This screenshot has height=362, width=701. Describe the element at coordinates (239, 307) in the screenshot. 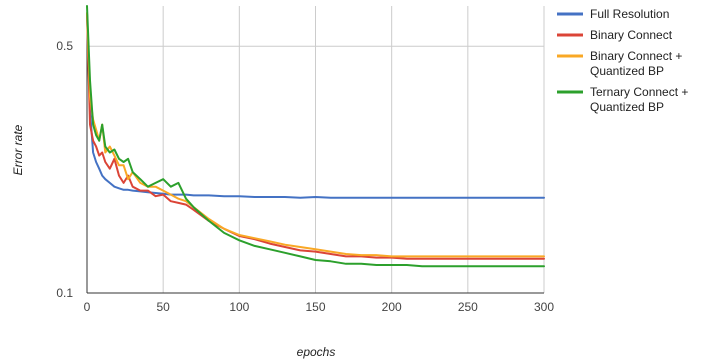

I see `x-tick-label: 100` at that location.